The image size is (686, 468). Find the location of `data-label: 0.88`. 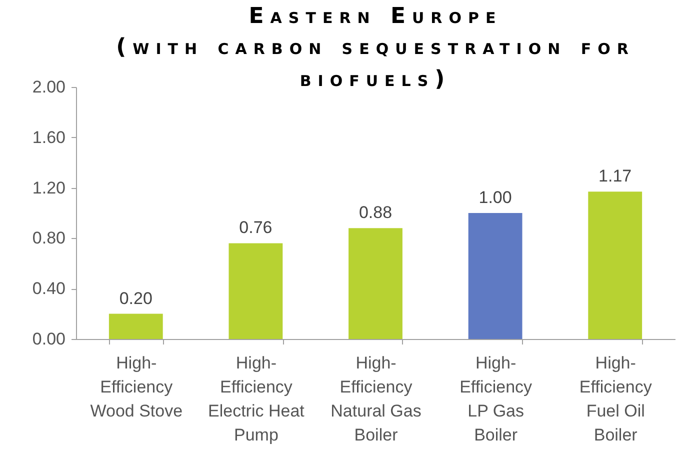

data-label: 0.88 is located at coordinates (375, 212).